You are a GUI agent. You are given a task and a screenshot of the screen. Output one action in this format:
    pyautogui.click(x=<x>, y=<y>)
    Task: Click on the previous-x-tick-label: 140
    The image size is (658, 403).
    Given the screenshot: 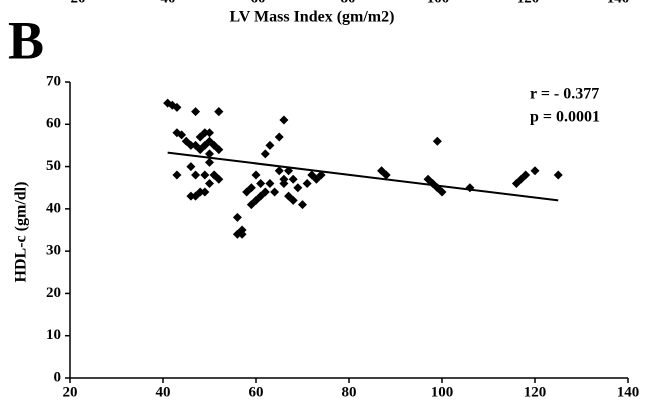 What is the action you would take?
    pyautogui.click(x=618, y=3)
    